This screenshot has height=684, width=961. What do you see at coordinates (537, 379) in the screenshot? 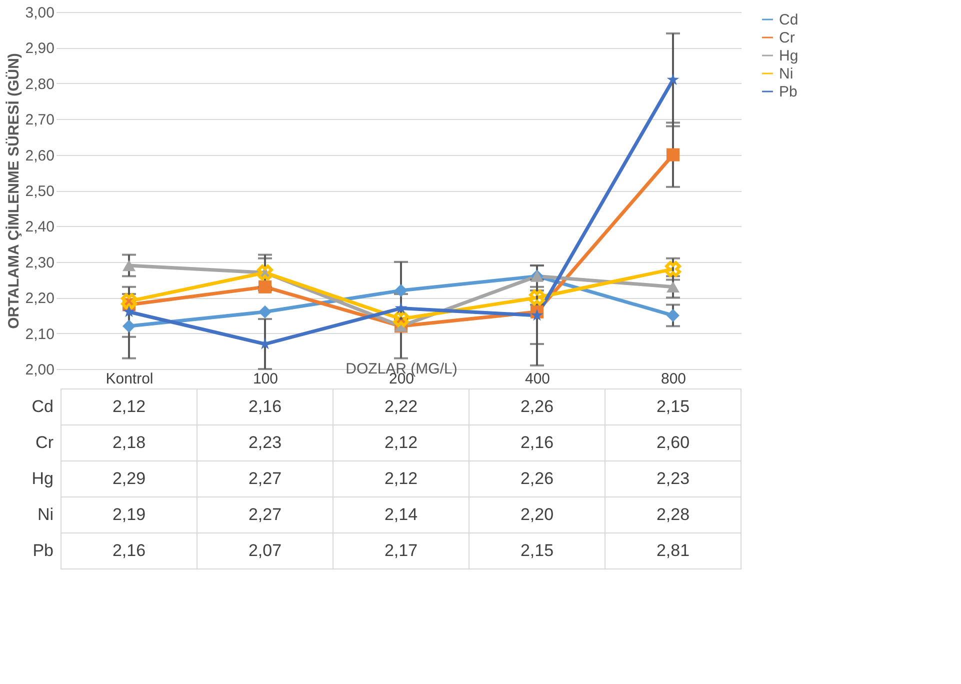
I see `x-tick-label: 400` at bounding box center [537, 379].